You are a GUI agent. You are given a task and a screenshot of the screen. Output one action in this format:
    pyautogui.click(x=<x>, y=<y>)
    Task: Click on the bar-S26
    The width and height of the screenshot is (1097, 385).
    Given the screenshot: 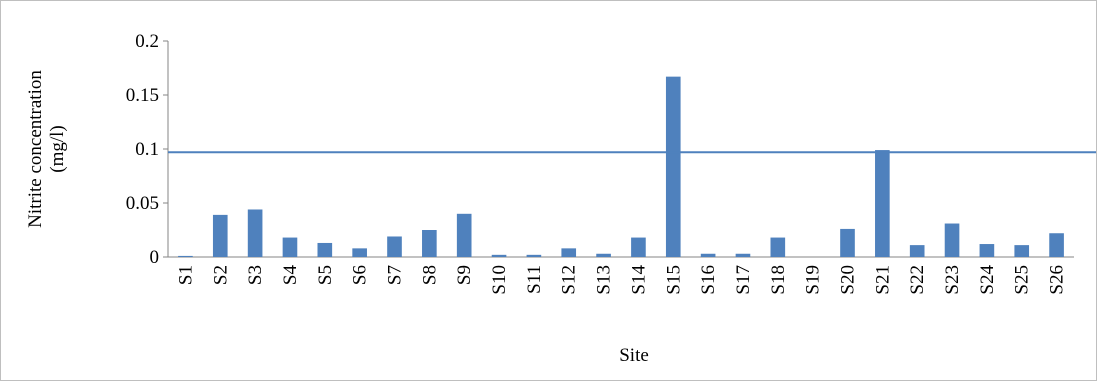 What is the action you would take?
    pyautogui.click(x=1056, y=245)
    